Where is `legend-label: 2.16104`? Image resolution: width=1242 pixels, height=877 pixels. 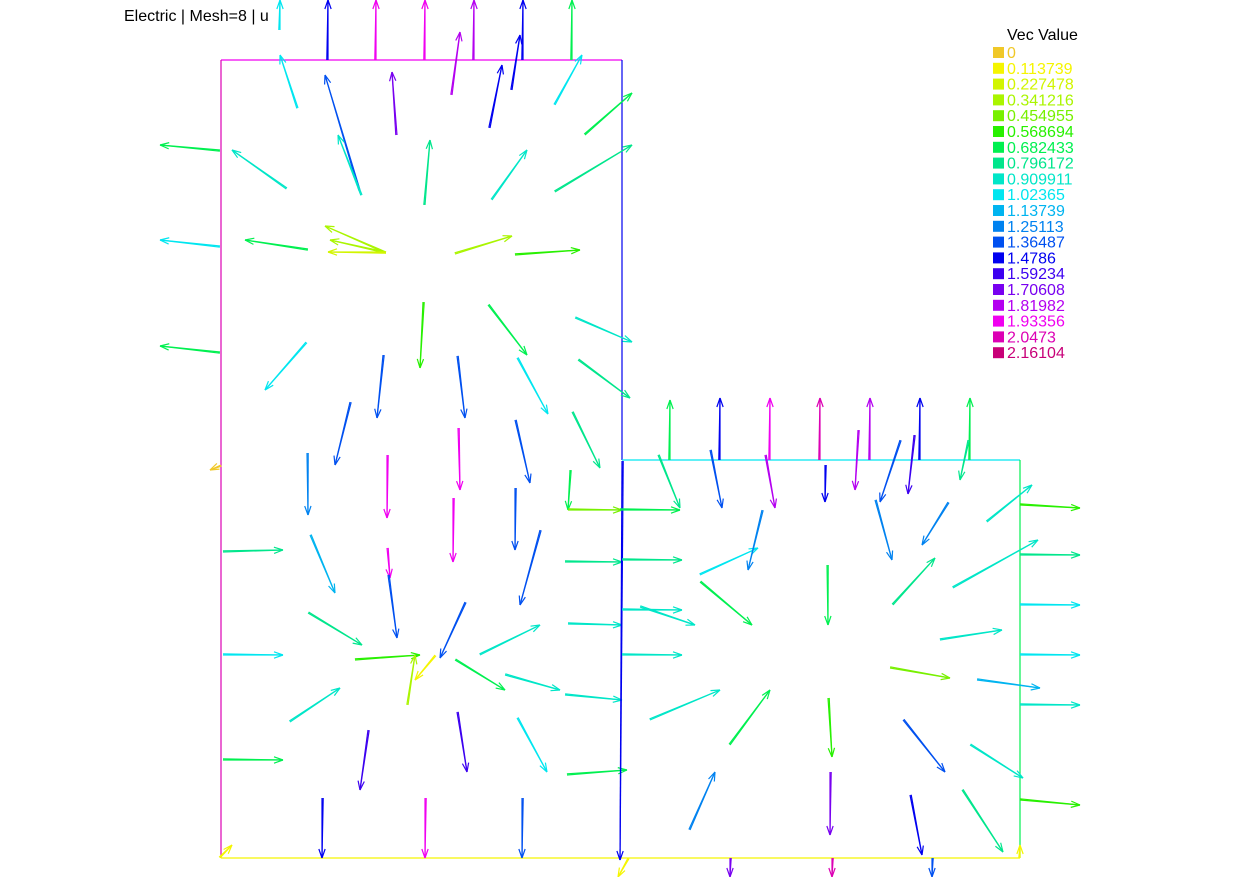
legend-label: 2.16104 is located at coordinates (1036, 353).